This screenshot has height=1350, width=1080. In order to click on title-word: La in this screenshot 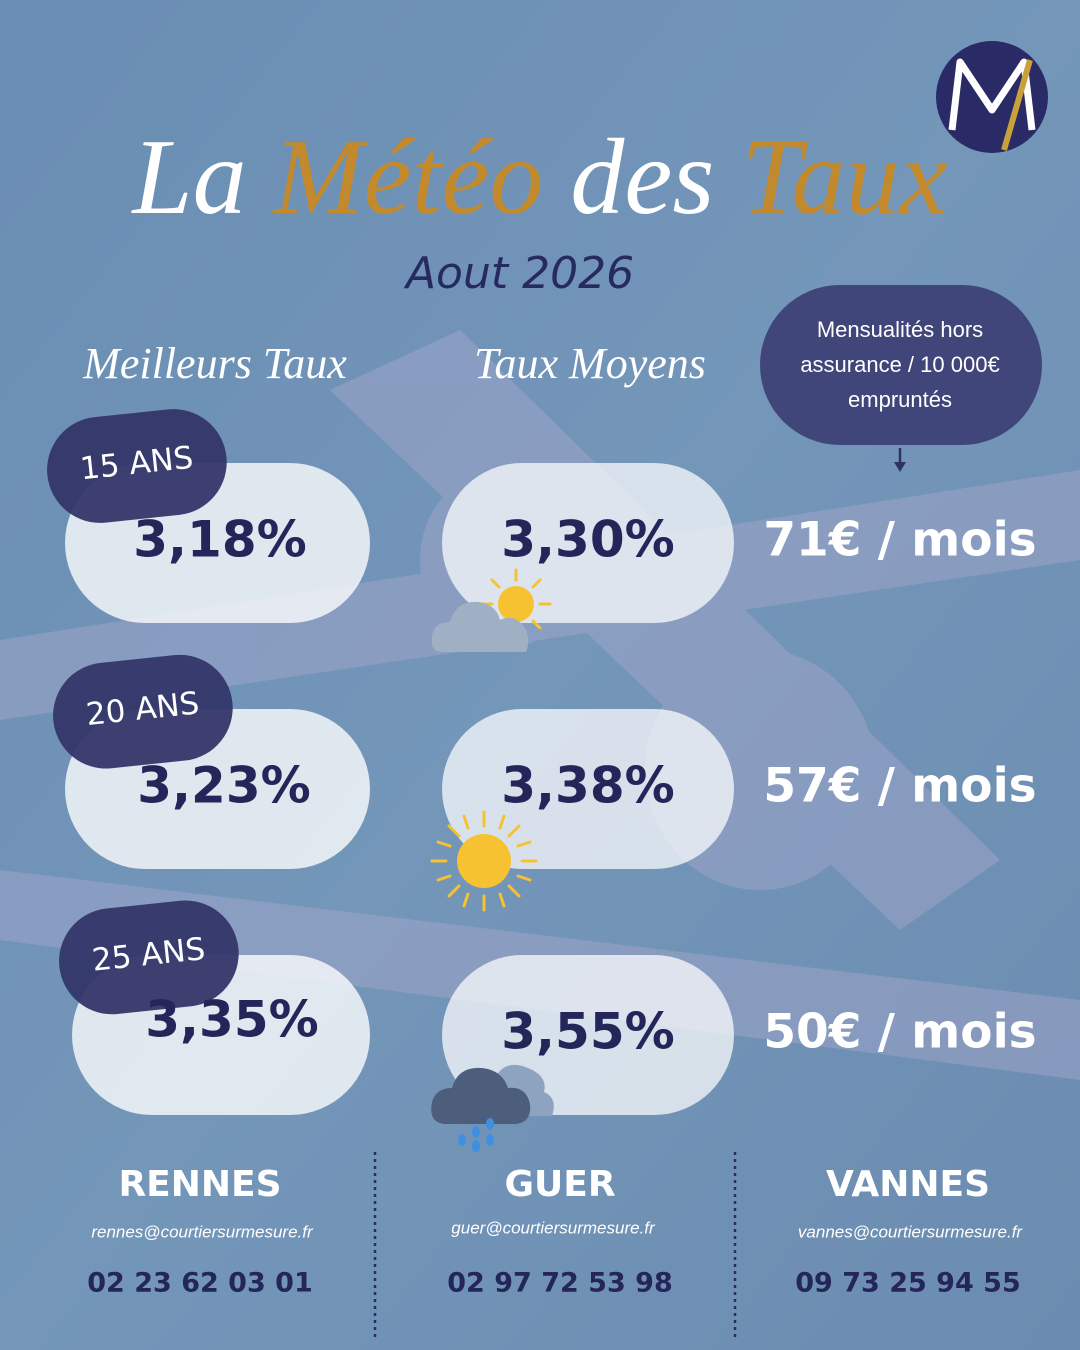, I will do `click(189, 177)`.